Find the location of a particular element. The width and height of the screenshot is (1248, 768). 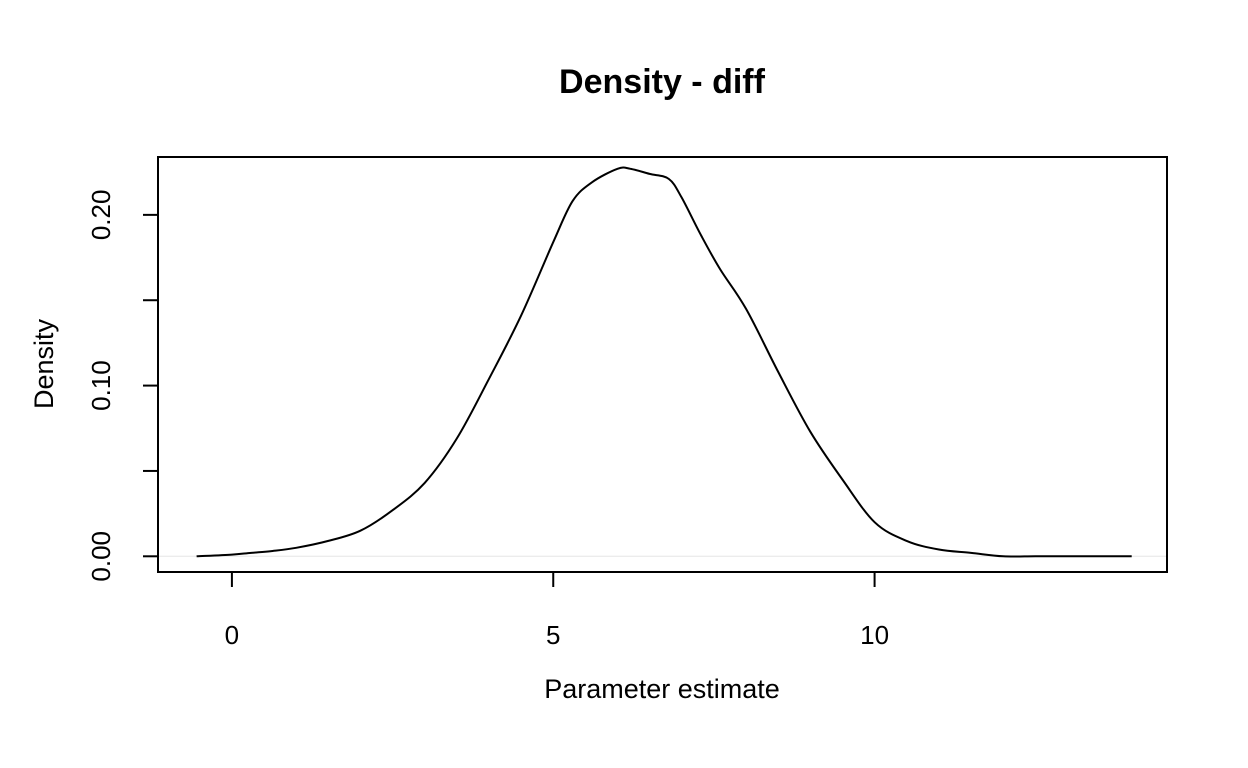

y-axis-label: Density is located at coordinates (44, 363).